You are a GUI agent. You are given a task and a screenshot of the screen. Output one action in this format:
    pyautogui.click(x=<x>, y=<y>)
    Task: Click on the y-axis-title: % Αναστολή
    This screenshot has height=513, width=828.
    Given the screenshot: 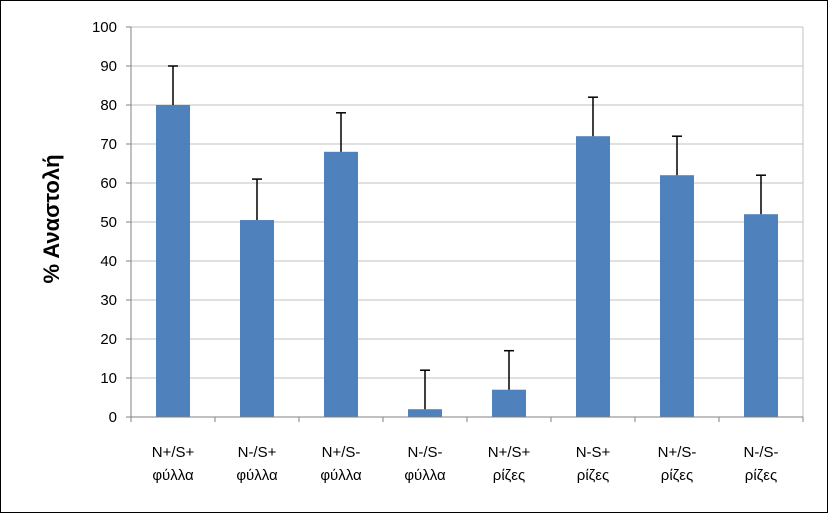 What is the action you would take?
    pyautogui.click(x=51, y=218)
    